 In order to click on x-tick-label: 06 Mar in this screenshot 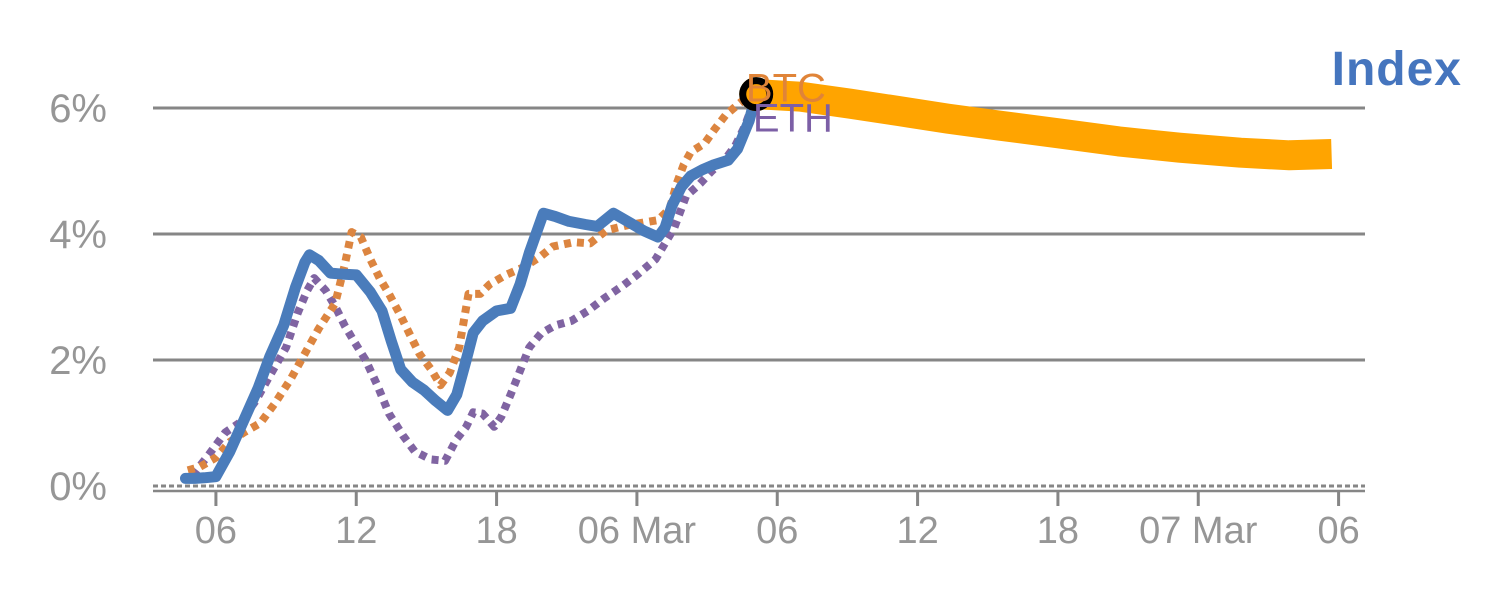, I will do `click(637, 531)`.